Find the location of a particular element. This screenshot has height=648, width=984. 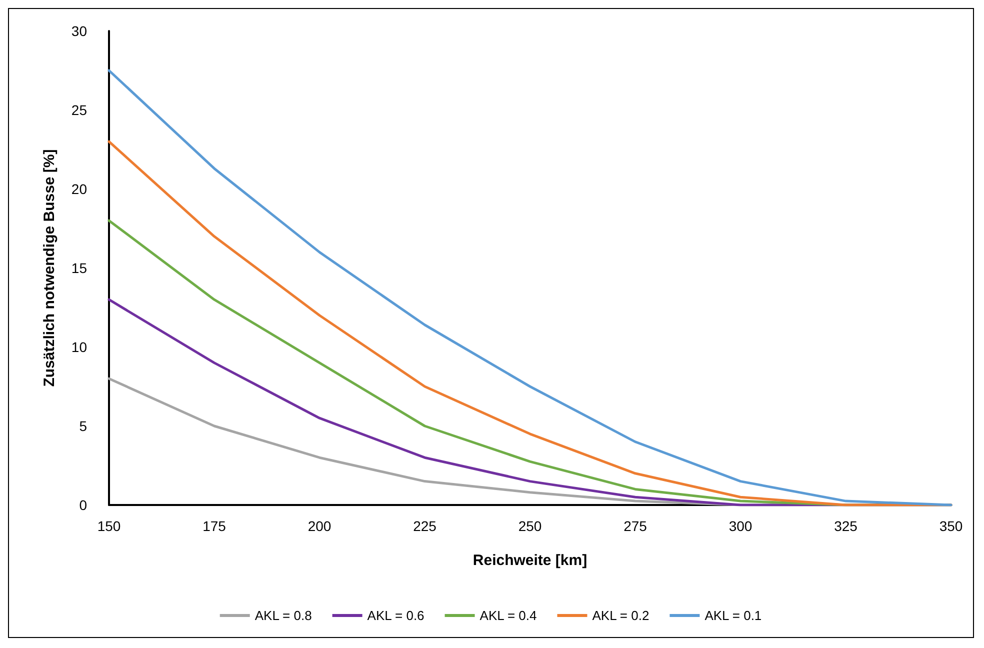

y-tick-label: 5 is located at coordinates (83, 426).